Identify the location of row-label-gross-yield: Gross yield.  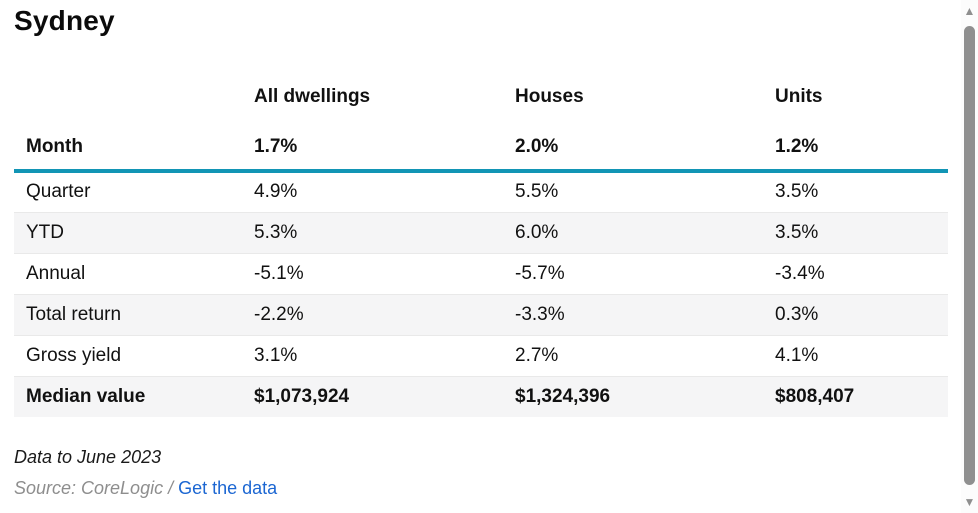
(74, 355).